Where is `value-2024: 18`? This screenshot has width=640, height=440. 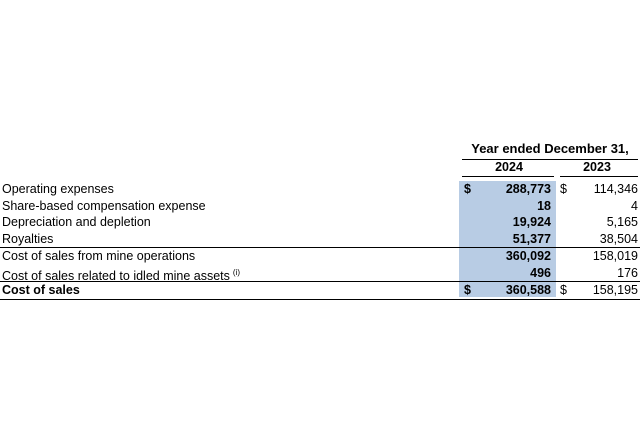 value-2024: 18 is located at coordinates (544, 205).